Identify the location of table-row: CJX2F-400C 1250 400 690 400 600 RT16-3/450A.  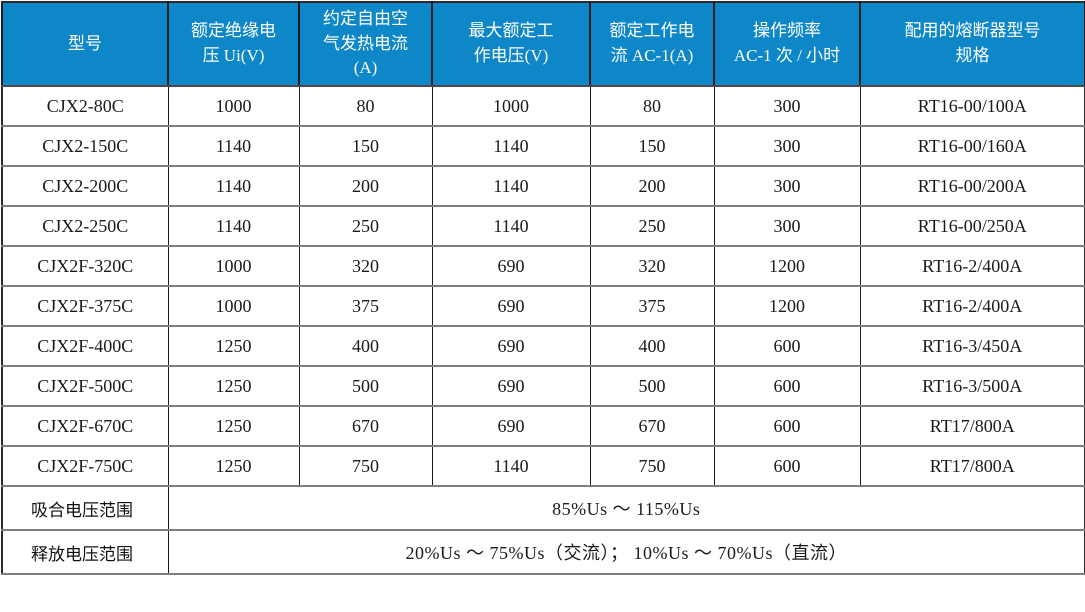
(543, 346).